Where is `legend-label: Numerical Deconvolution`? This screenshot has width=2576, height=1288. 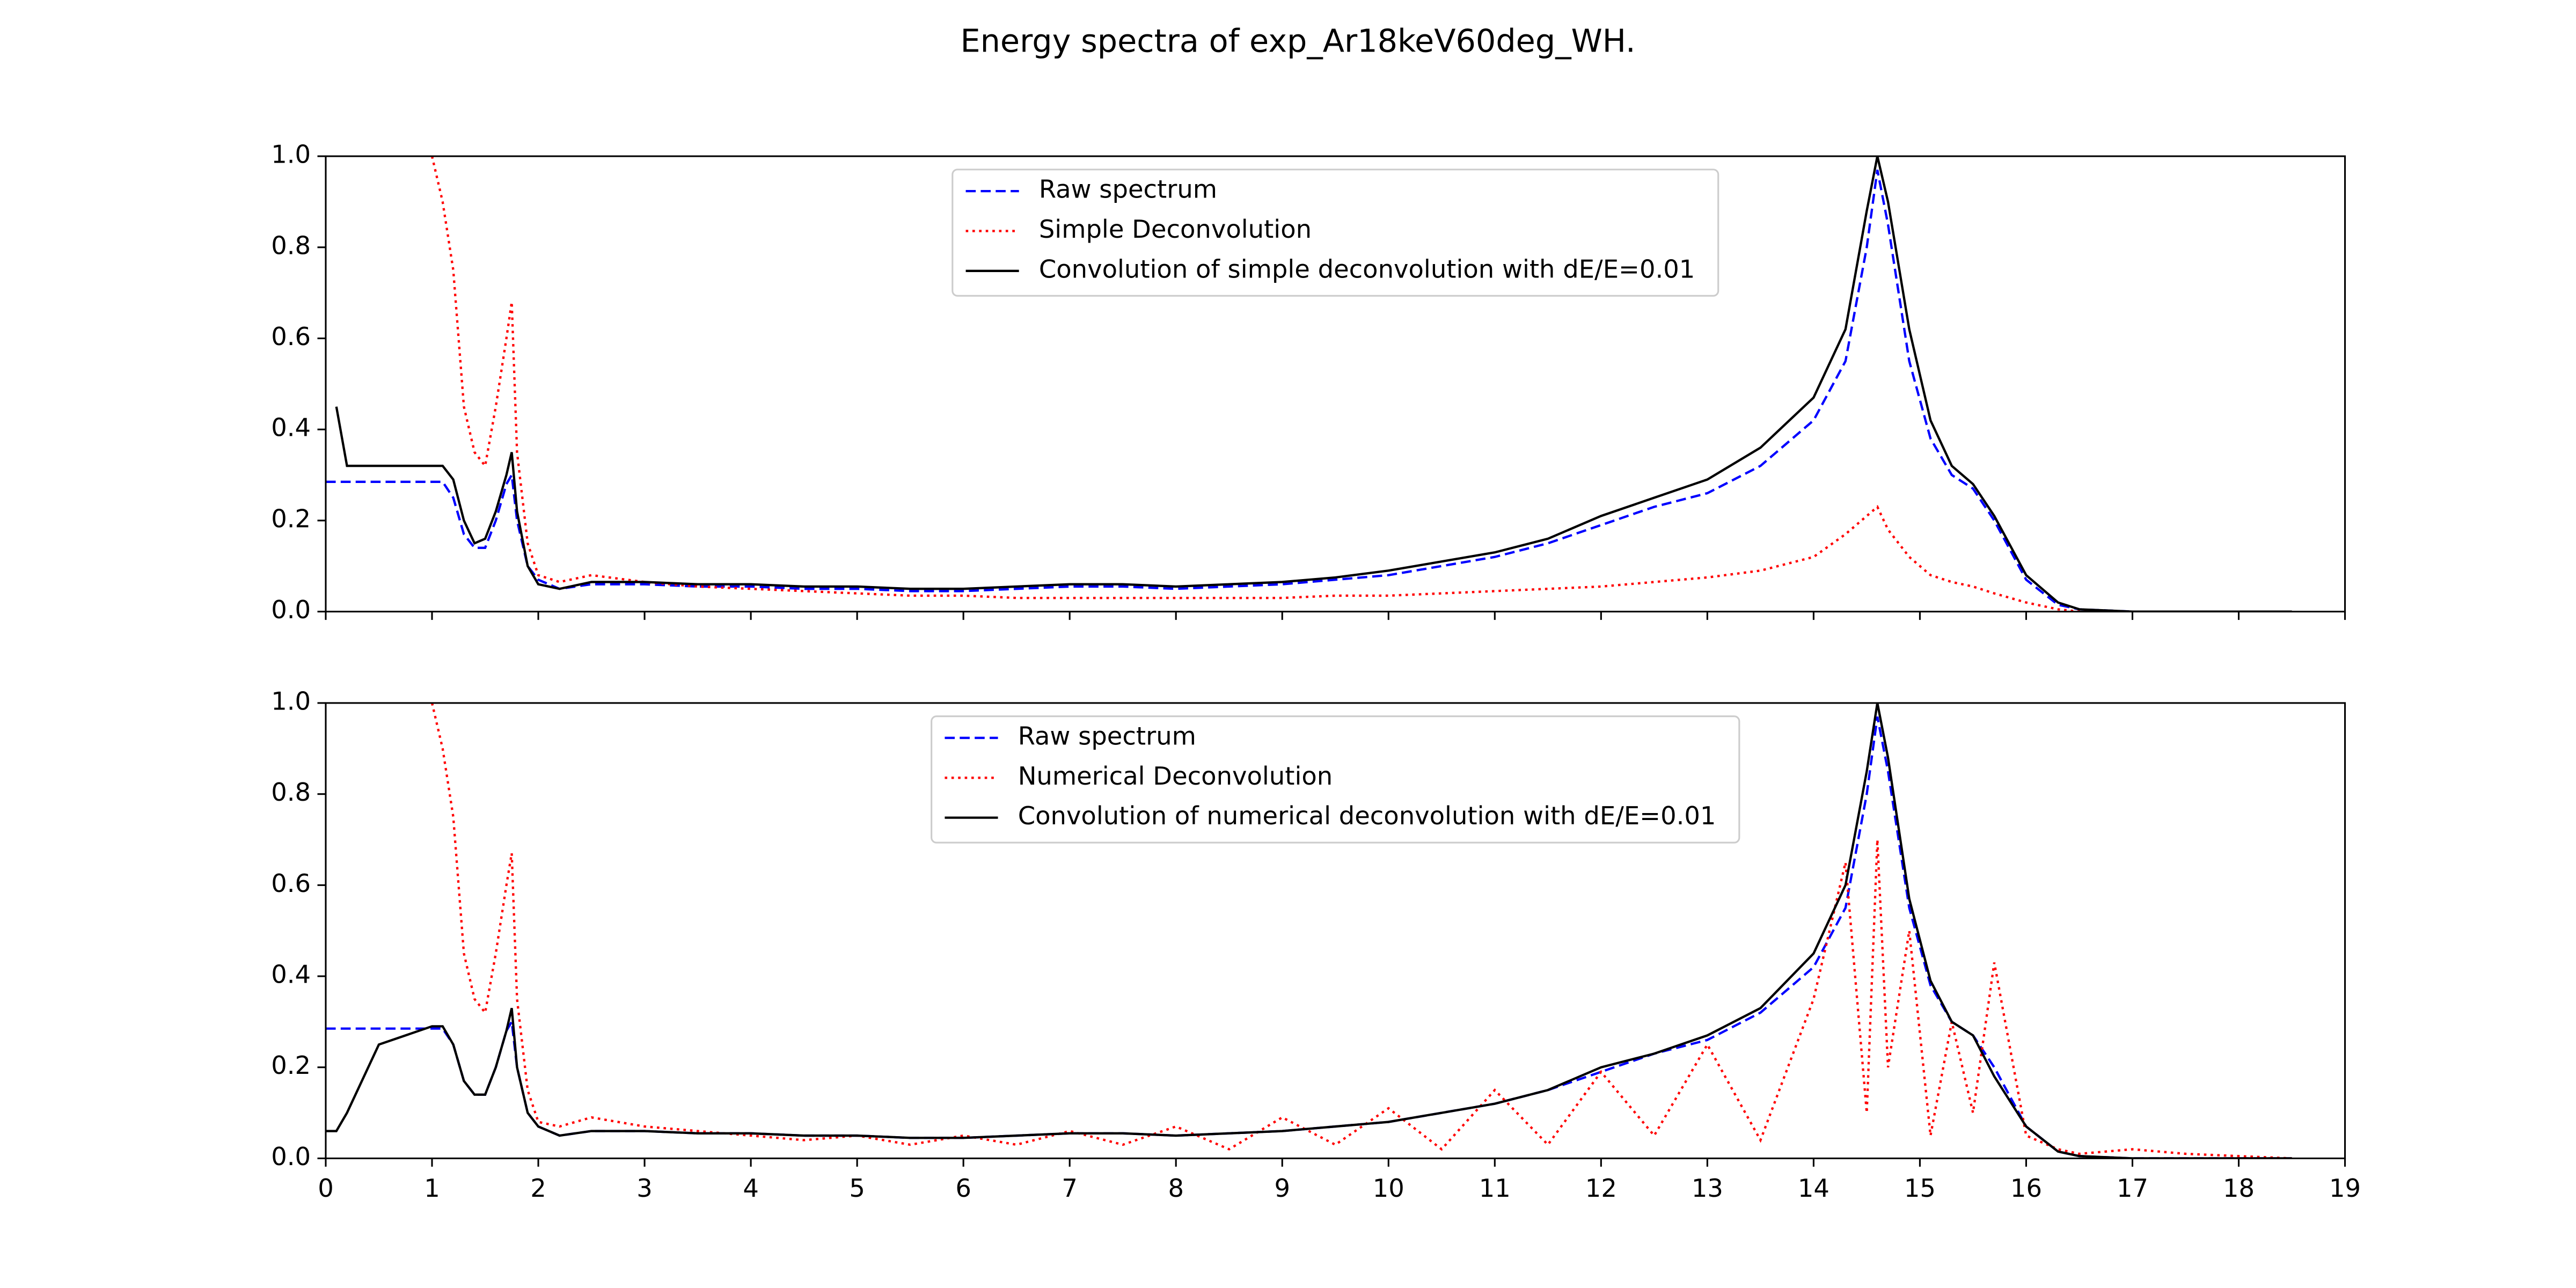
legend-label: Numerical Deconvolution is located at coordinates (1175, 776).